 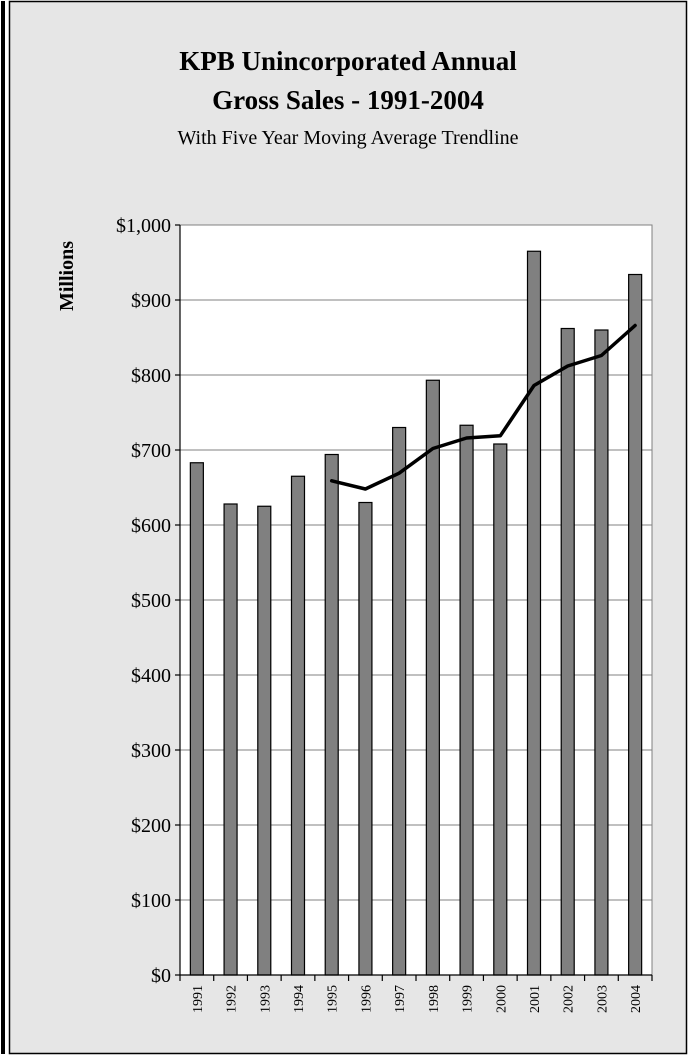 I want to click on y-tick-label: $0, so click(x=161, y=976).